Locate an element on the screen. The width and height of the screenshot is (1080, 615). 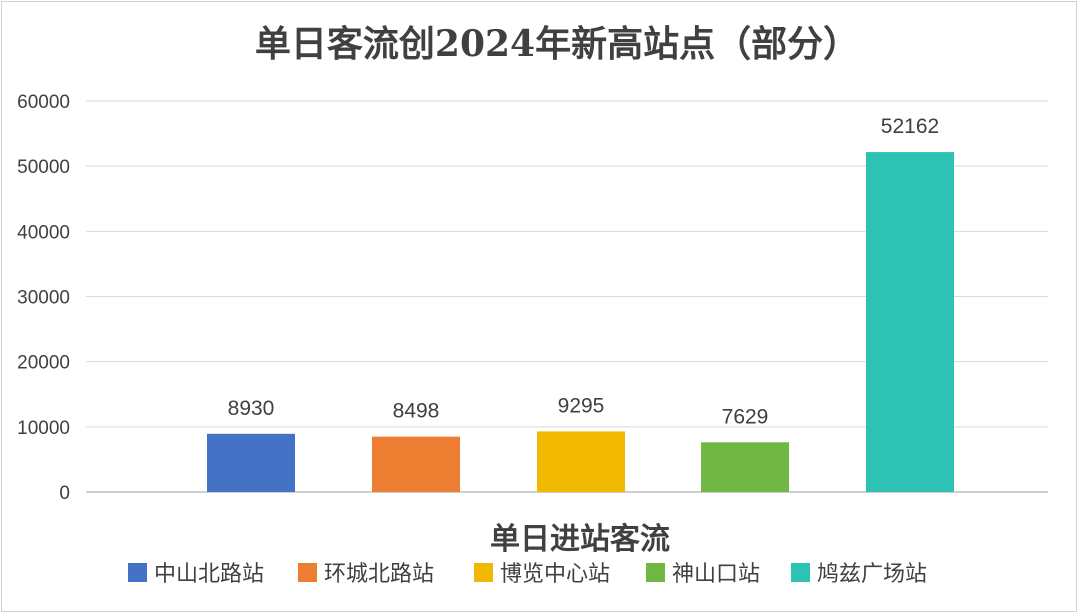
legend-label: 神山口站 is located at coordinates (716, 574).